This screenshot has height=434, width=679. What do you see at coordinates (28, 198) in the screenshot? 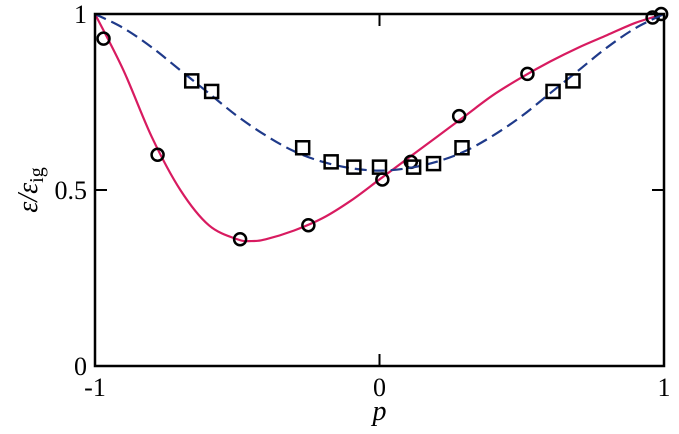
I see `y-axis-label-main: ε/ε` at bounding box center [28, 198].